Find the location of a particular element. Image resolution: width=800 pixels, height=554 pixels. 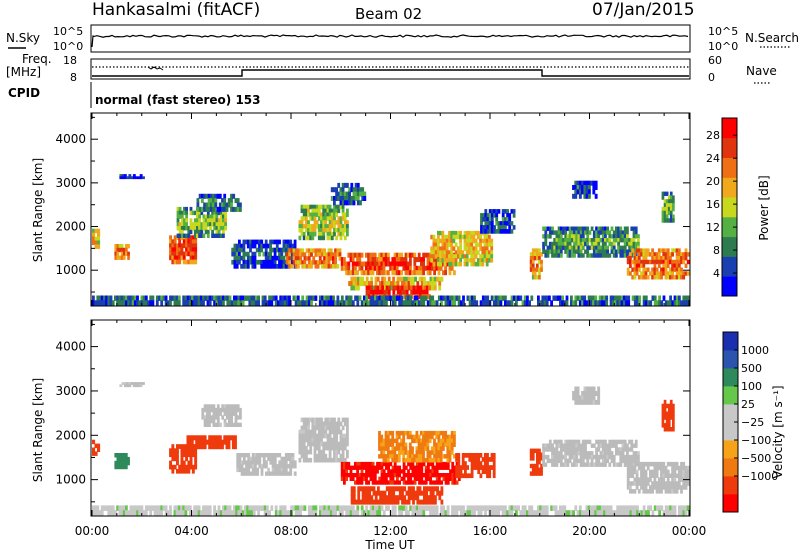

colorbar-segment is located at coordinates (729, 128).